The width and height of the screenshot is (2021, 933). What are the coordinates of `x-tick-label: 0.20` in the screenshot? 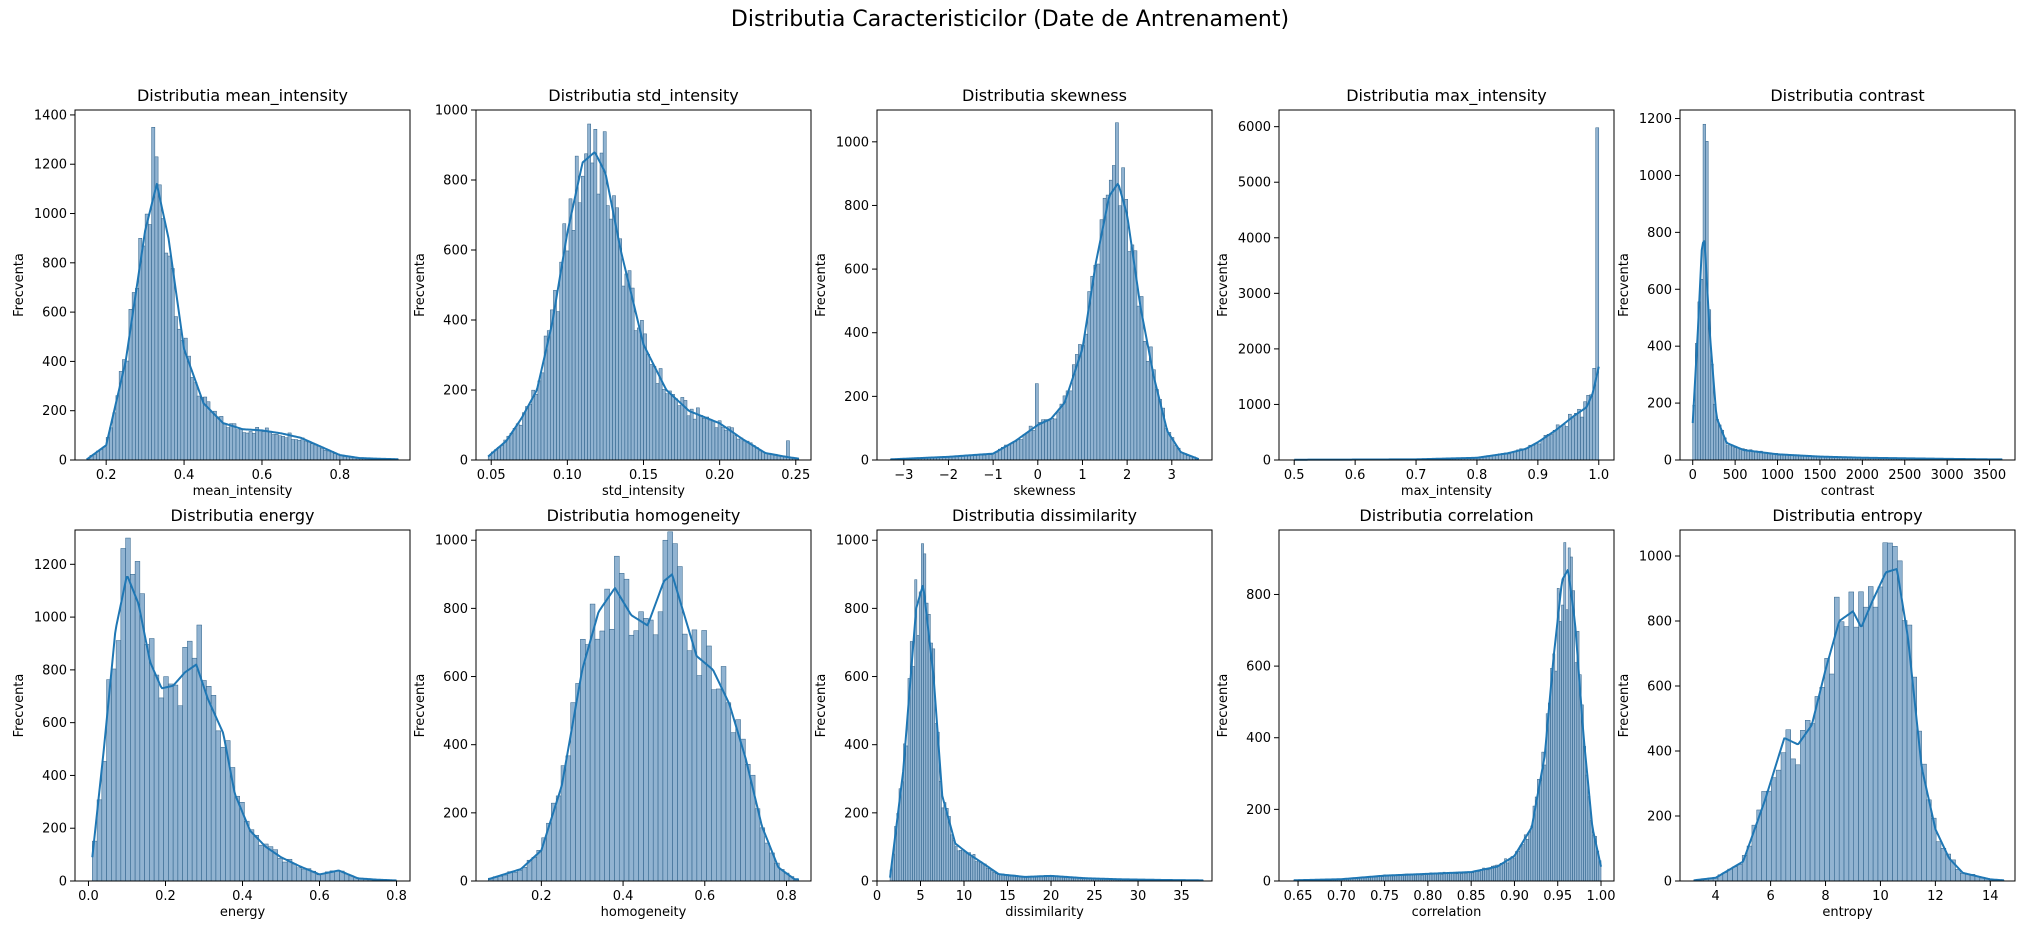 It's located at (719, 475).